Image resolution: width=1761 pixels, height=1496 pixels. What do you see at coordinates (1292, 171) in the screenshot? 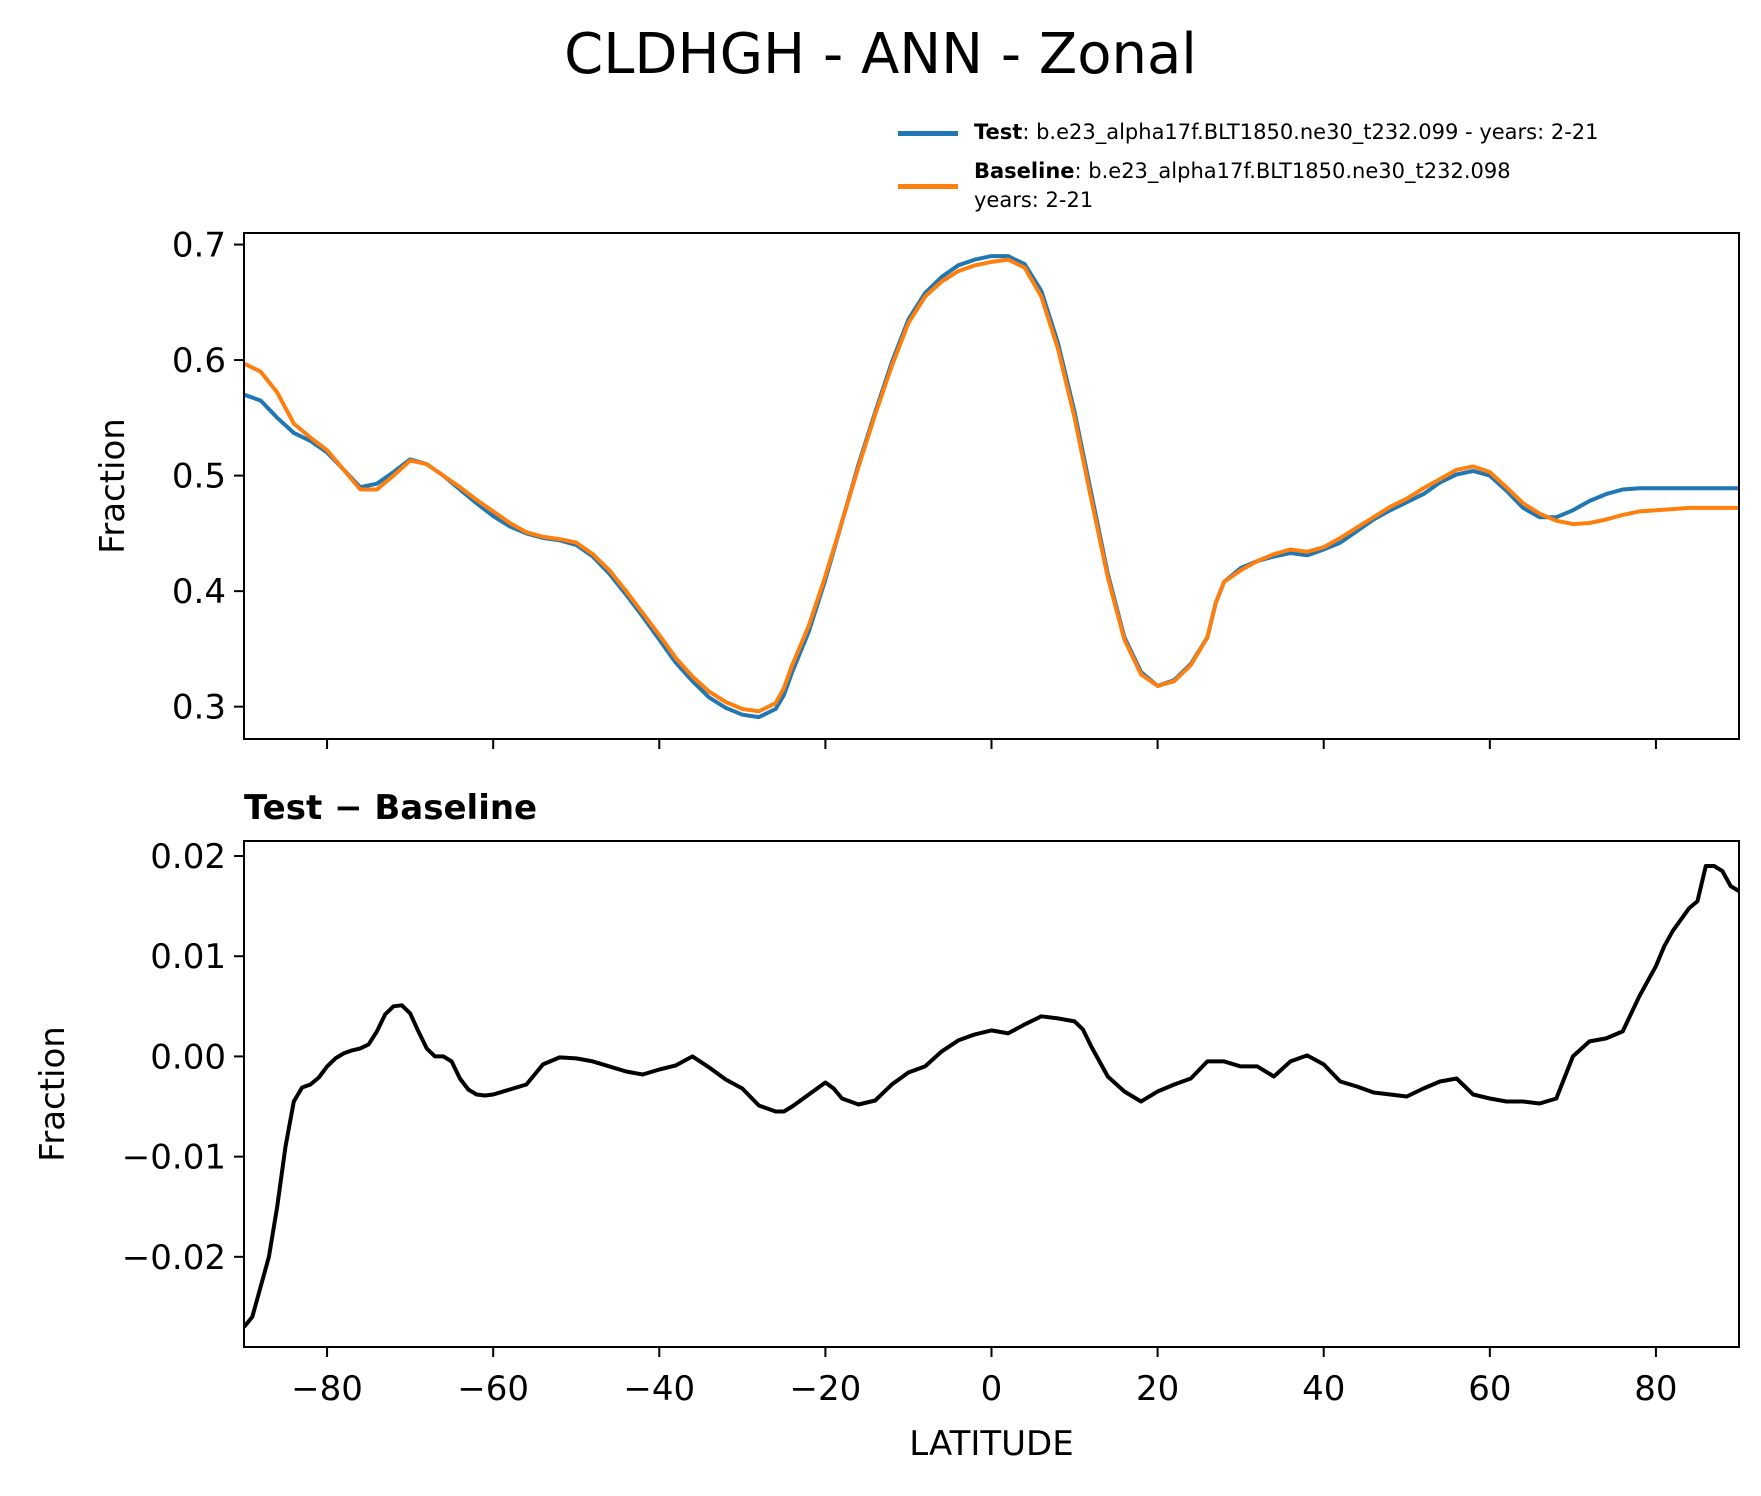
I see `legend-label-baseline: : b.e23_alpha17f.BLT1850.ne30_t232.098` at bounding box center [1292, 171].